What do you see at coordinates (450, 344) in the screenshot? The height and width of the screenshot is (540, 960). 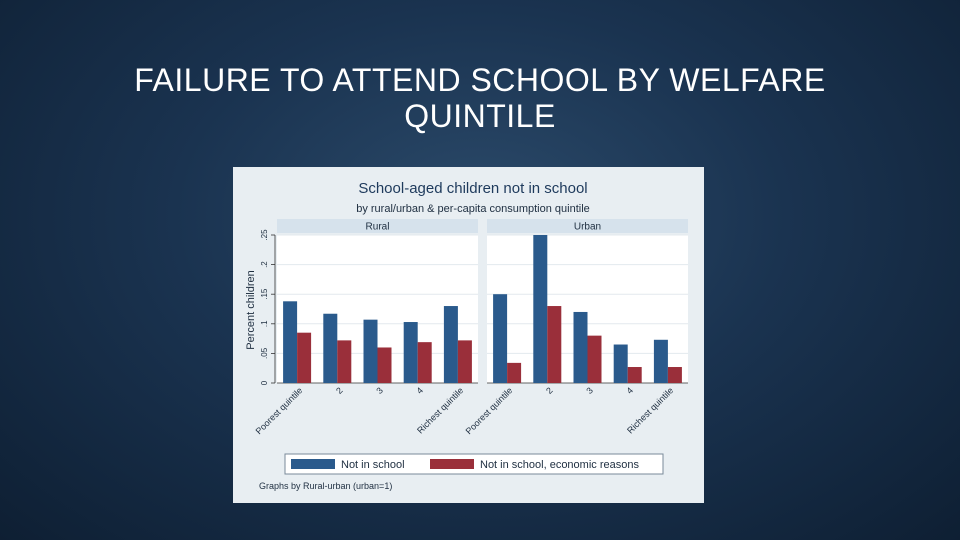 I see `bar-rural-richest-quintile-not-in-school` at bounding box center [450, 344].